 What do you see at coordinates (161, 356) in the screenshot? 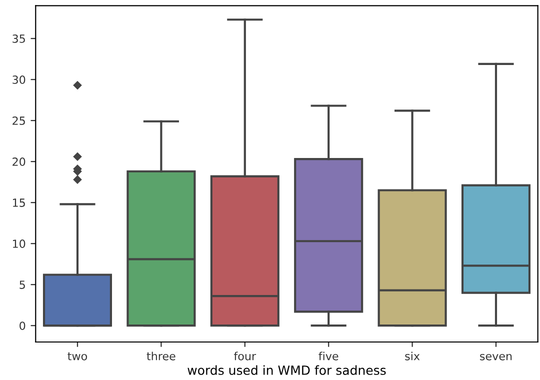
I see `x-tick-label: three` at bounding box center [161, 356].